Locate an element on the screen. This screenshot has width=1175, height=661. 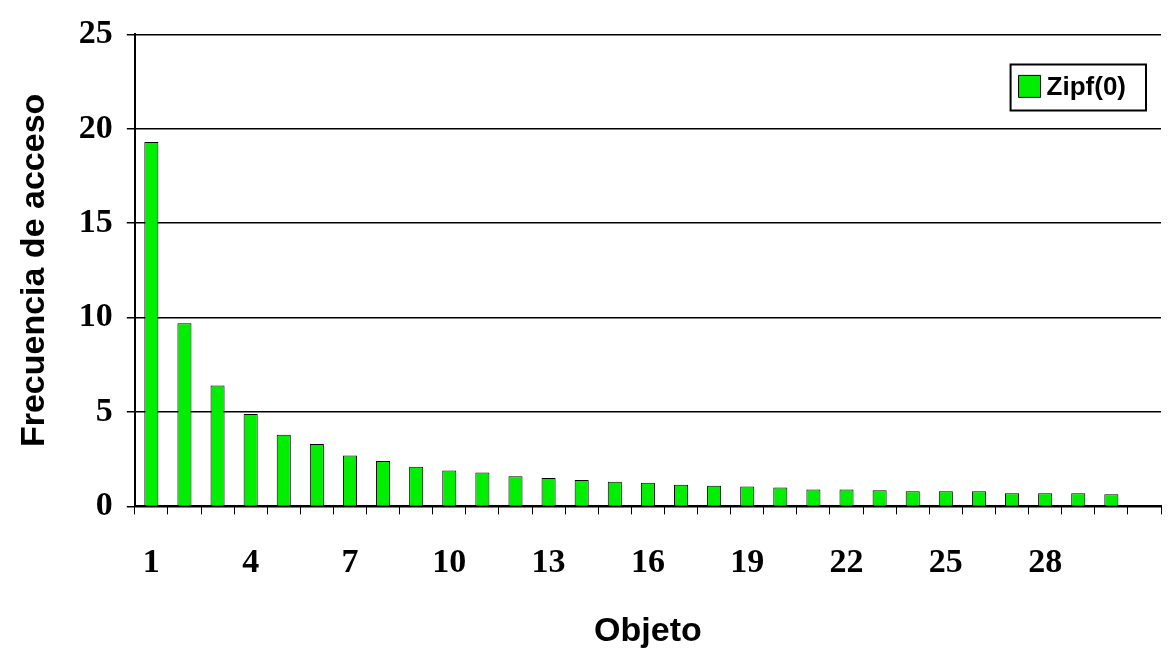
x-tick-label: 13 is located at coordinates (548, 560).